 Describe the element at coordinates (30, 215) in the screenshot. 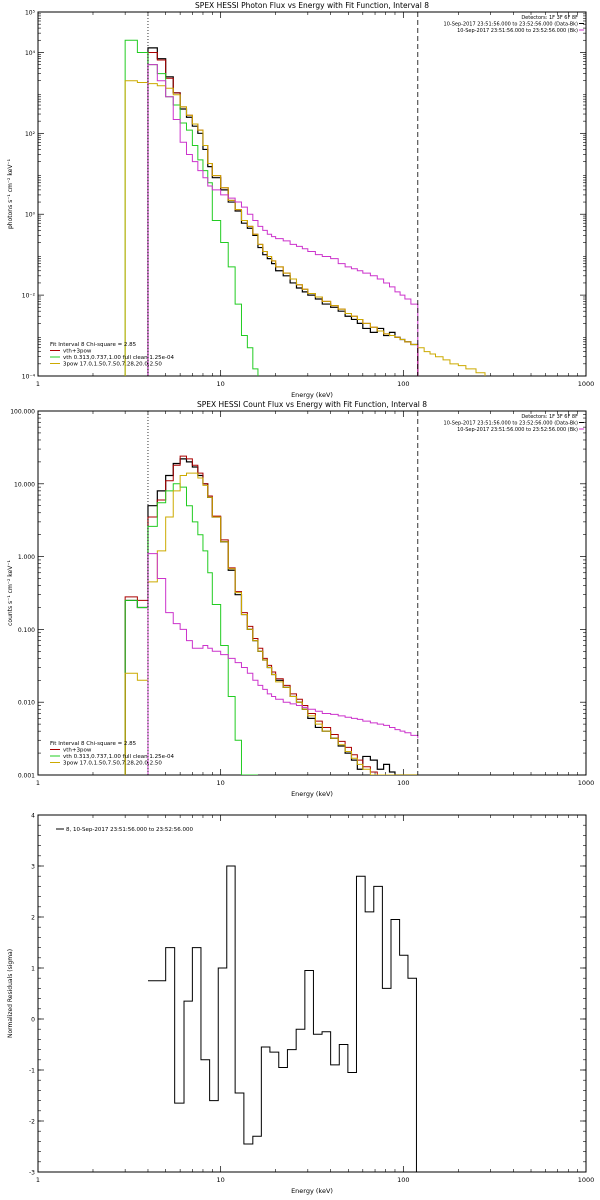

I see `y-tick-label: 10⁰` at that location.